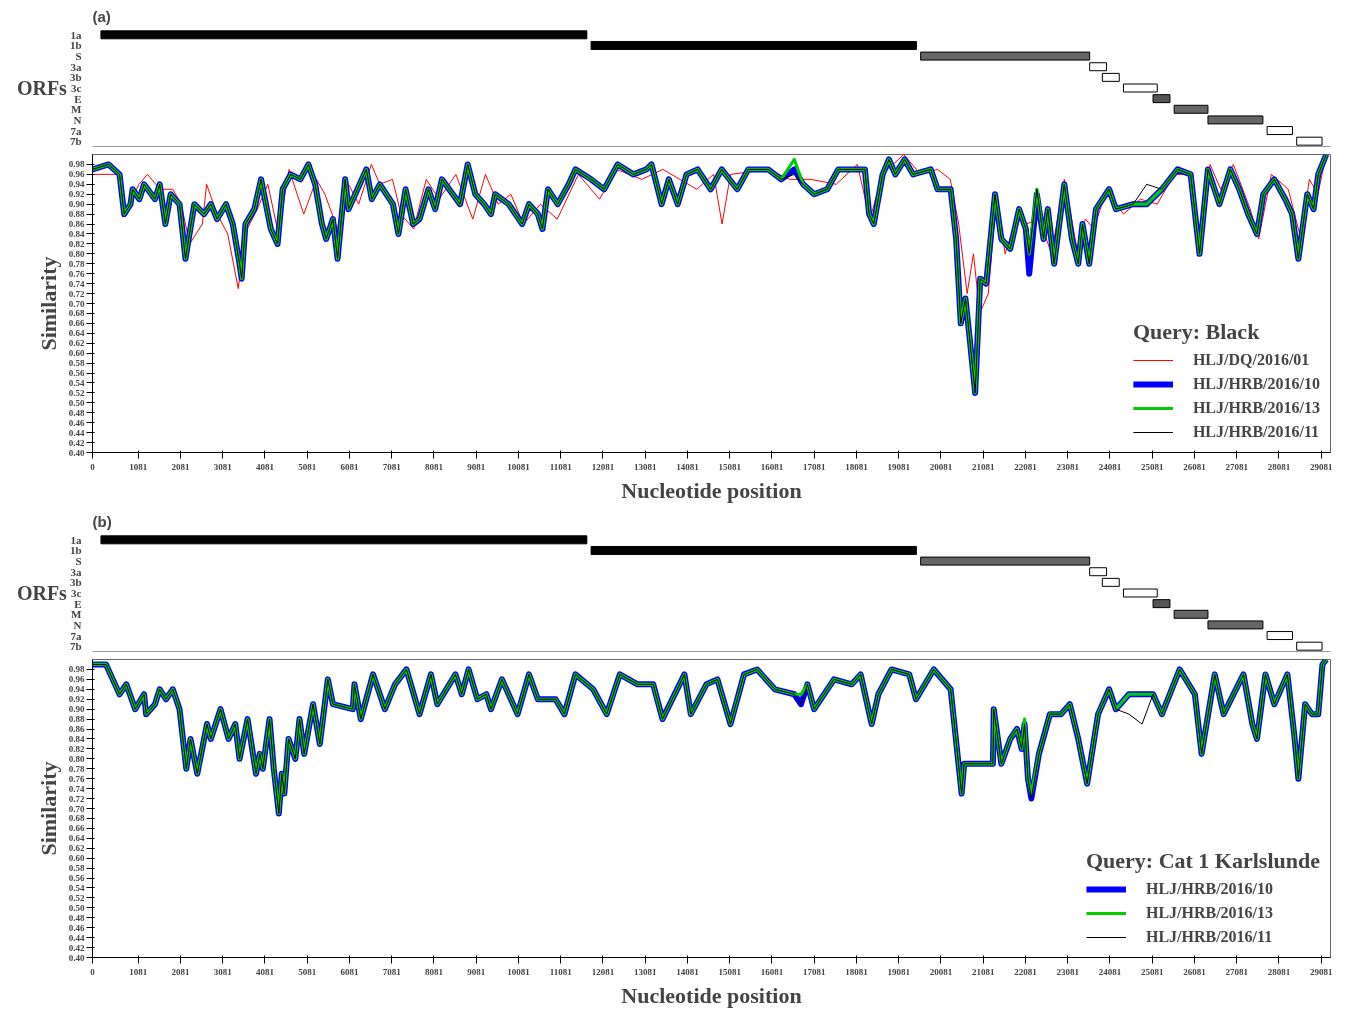 The height and width of the screenshot is (1023, 1348). What do you see at coordinates (76, 679) in the screenshot?
I see `y-tick-label: 0.96` at bounding box center [76, 679].